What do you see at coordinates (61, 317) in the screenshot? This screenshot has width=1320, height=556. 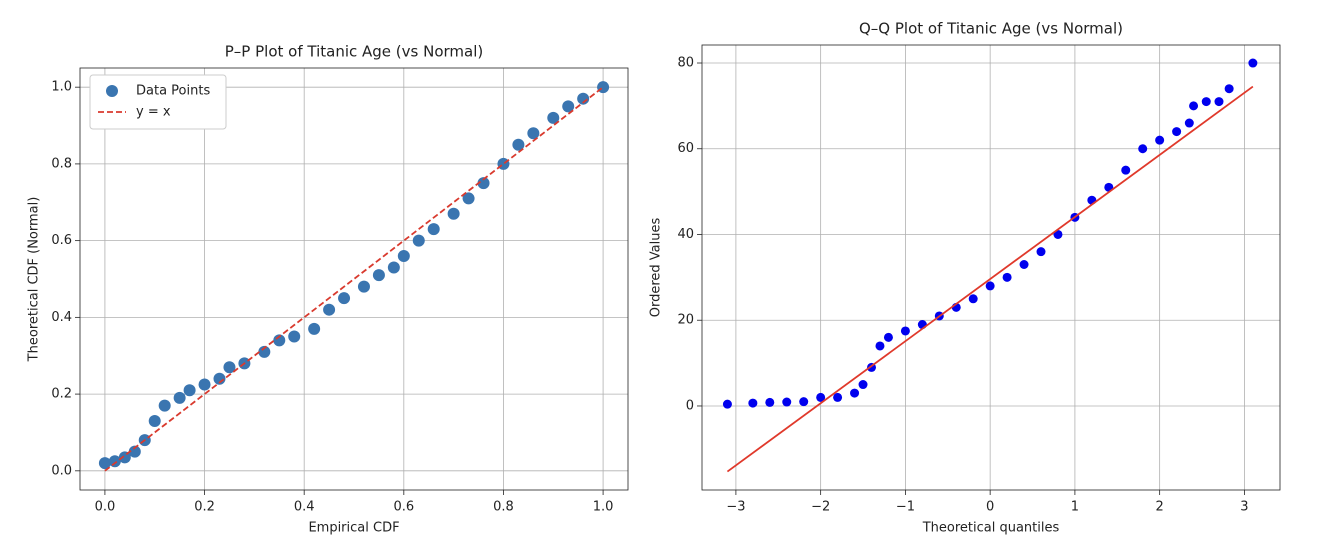 I see `y-tick-label: 0.4` at bounding box center [61, 317].